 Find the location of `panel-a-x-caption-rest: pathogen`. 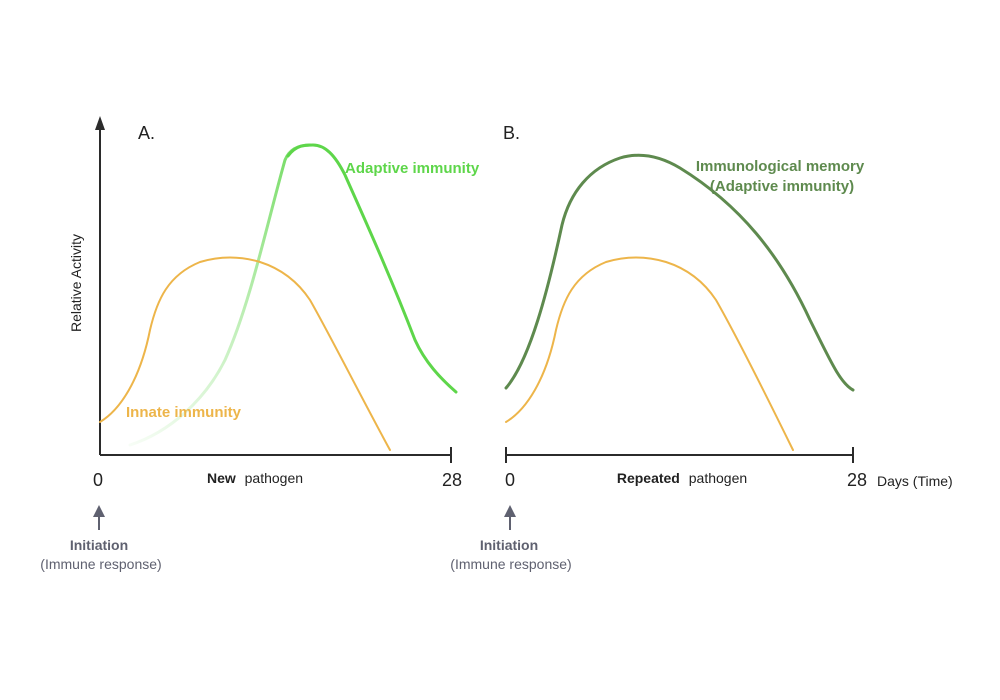

panel-a-x-caption-rest: pathogen is located at coordinates (274, 478).